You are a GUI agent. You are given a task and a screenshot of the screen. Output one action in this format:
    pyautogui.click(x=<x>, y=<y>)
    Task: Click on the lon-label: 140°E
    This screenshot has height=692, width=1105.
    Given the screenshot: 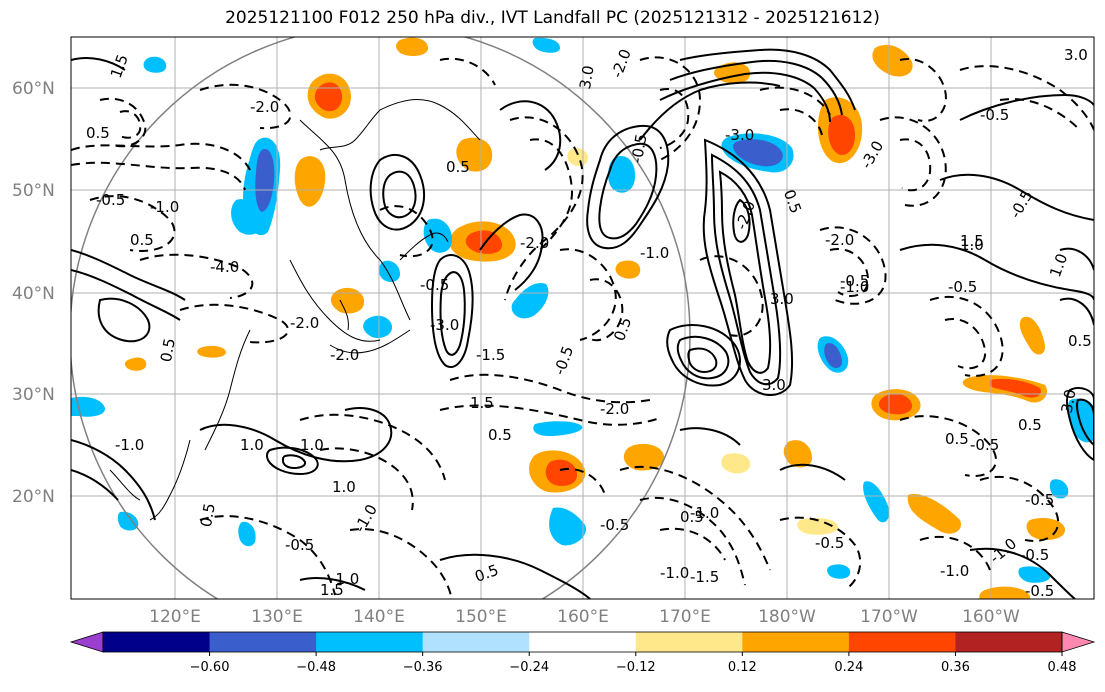 What is the action you would take?
    pyautogui.click(x=379, y=617)
    